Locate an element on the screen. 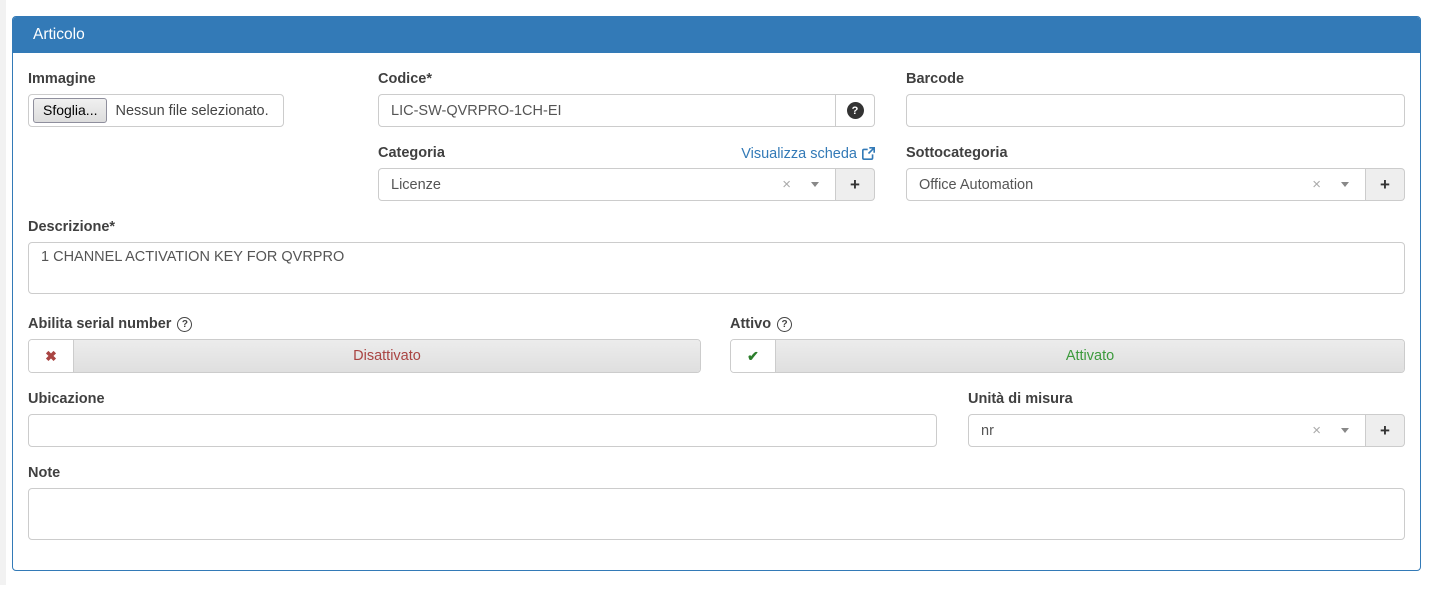  cross-icon: ✖ is located at coordinates (51, 356).